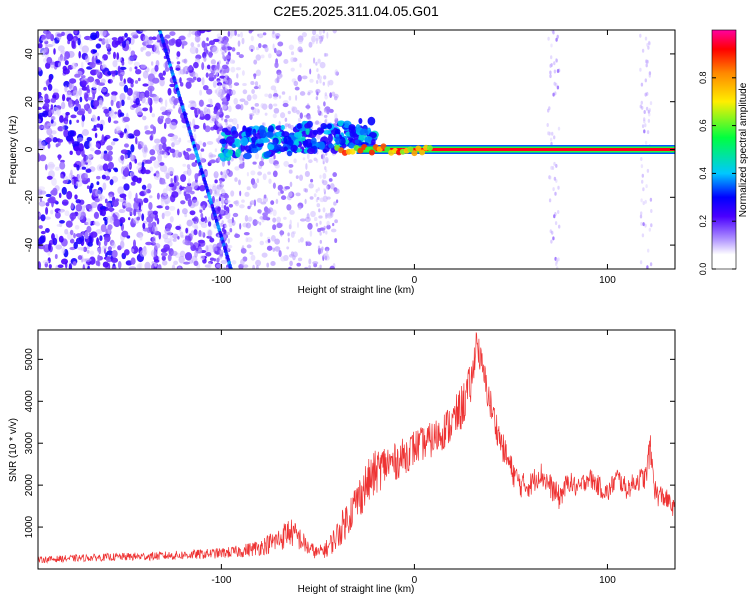 This screenshot has width=750, height=600. Describe the element at coordinates (415, 580) in the screenshot. I see `x-tick-label: 0` at that location.